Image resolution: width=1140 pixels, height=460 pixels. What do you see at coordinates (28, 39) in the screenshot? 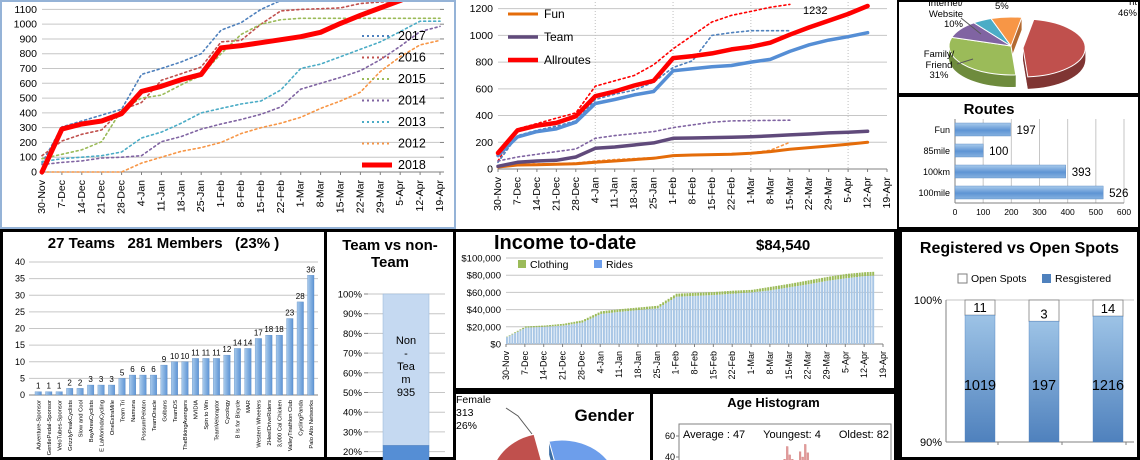
I see `svg-text: 900` at bounding box center [28, 39].